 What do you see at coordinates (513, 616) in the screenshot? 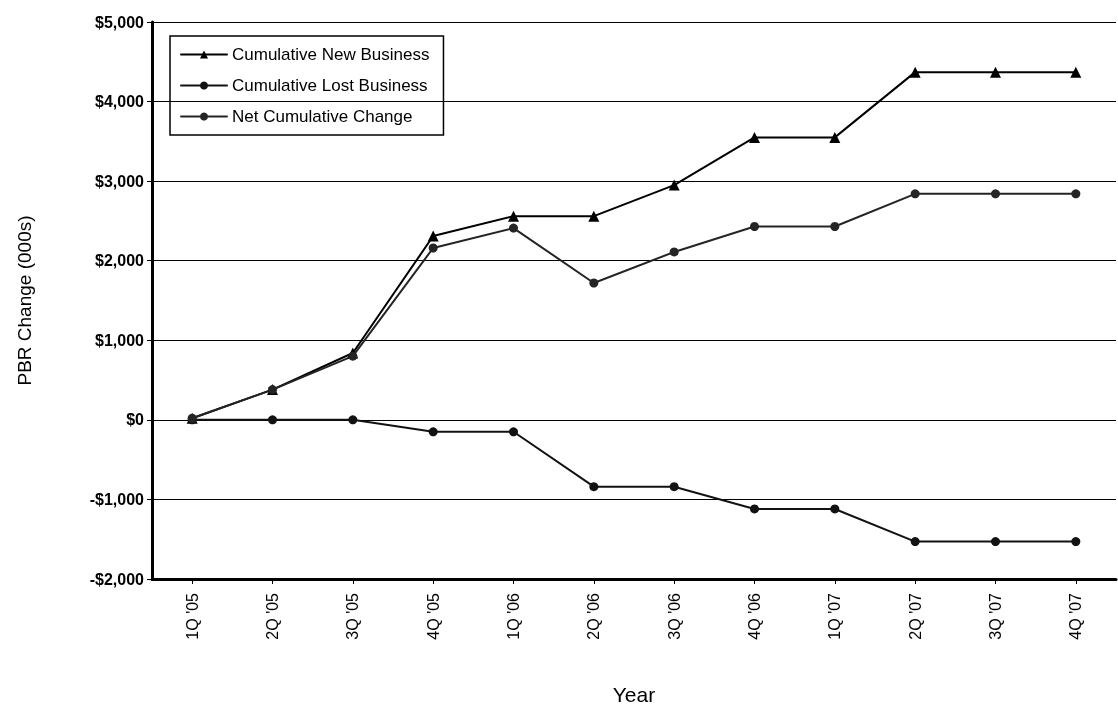
I see `x-tick-label: 1Q '06` at bounding box center [513, 616].